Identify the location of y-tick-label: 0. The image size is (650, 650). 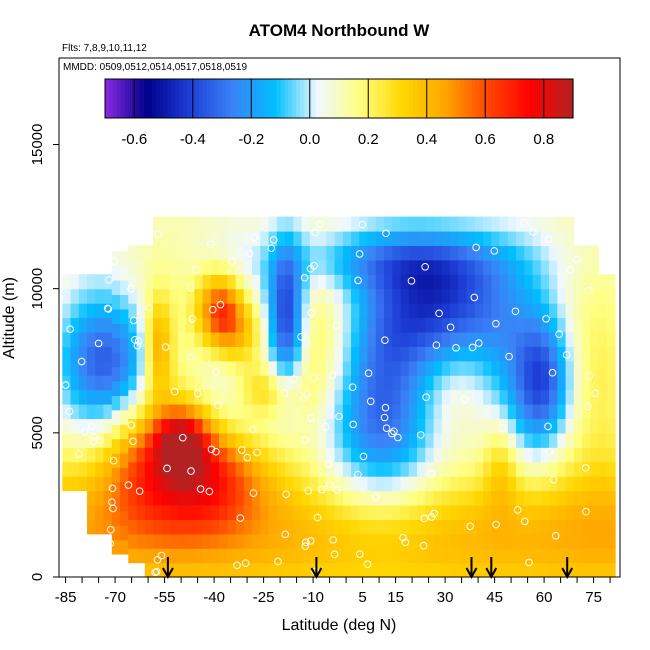
(37, 577).